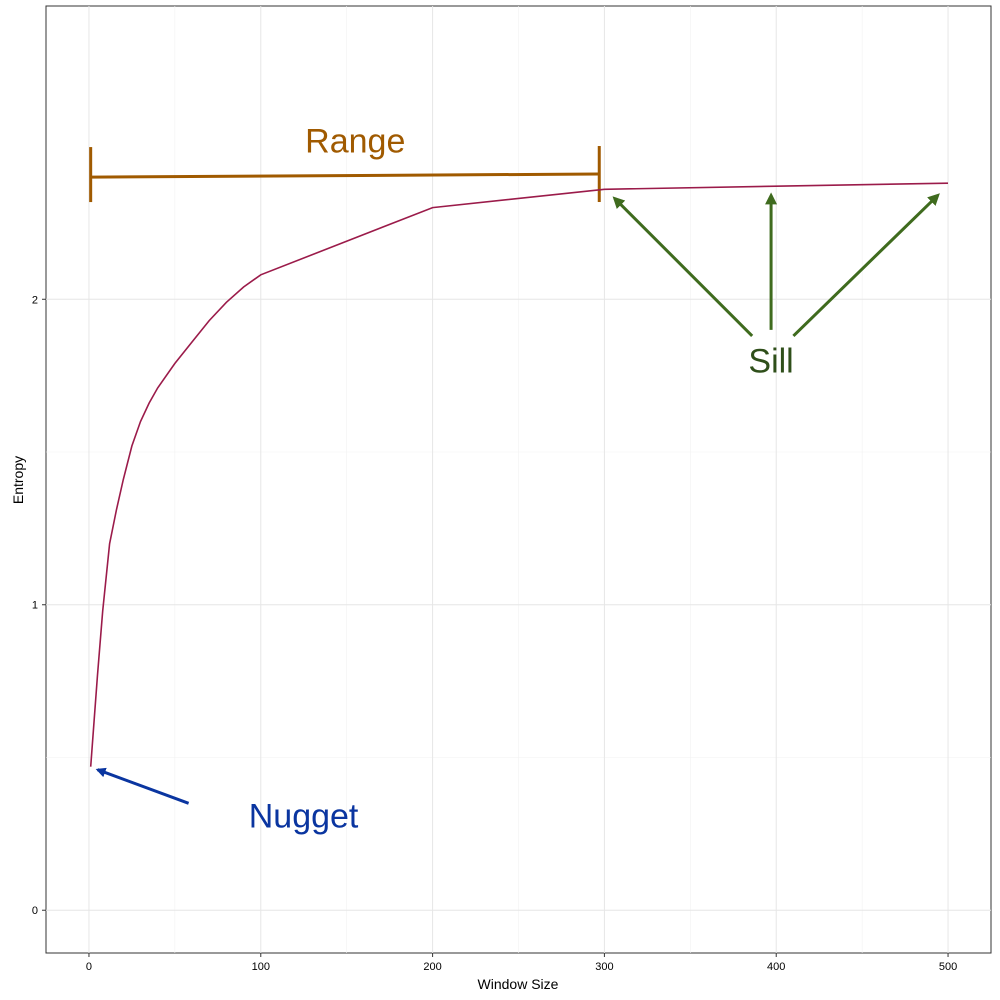 This screenshot has height=1000, width=1000. I want to click on x-tick-label: 0, so click(89, 967).